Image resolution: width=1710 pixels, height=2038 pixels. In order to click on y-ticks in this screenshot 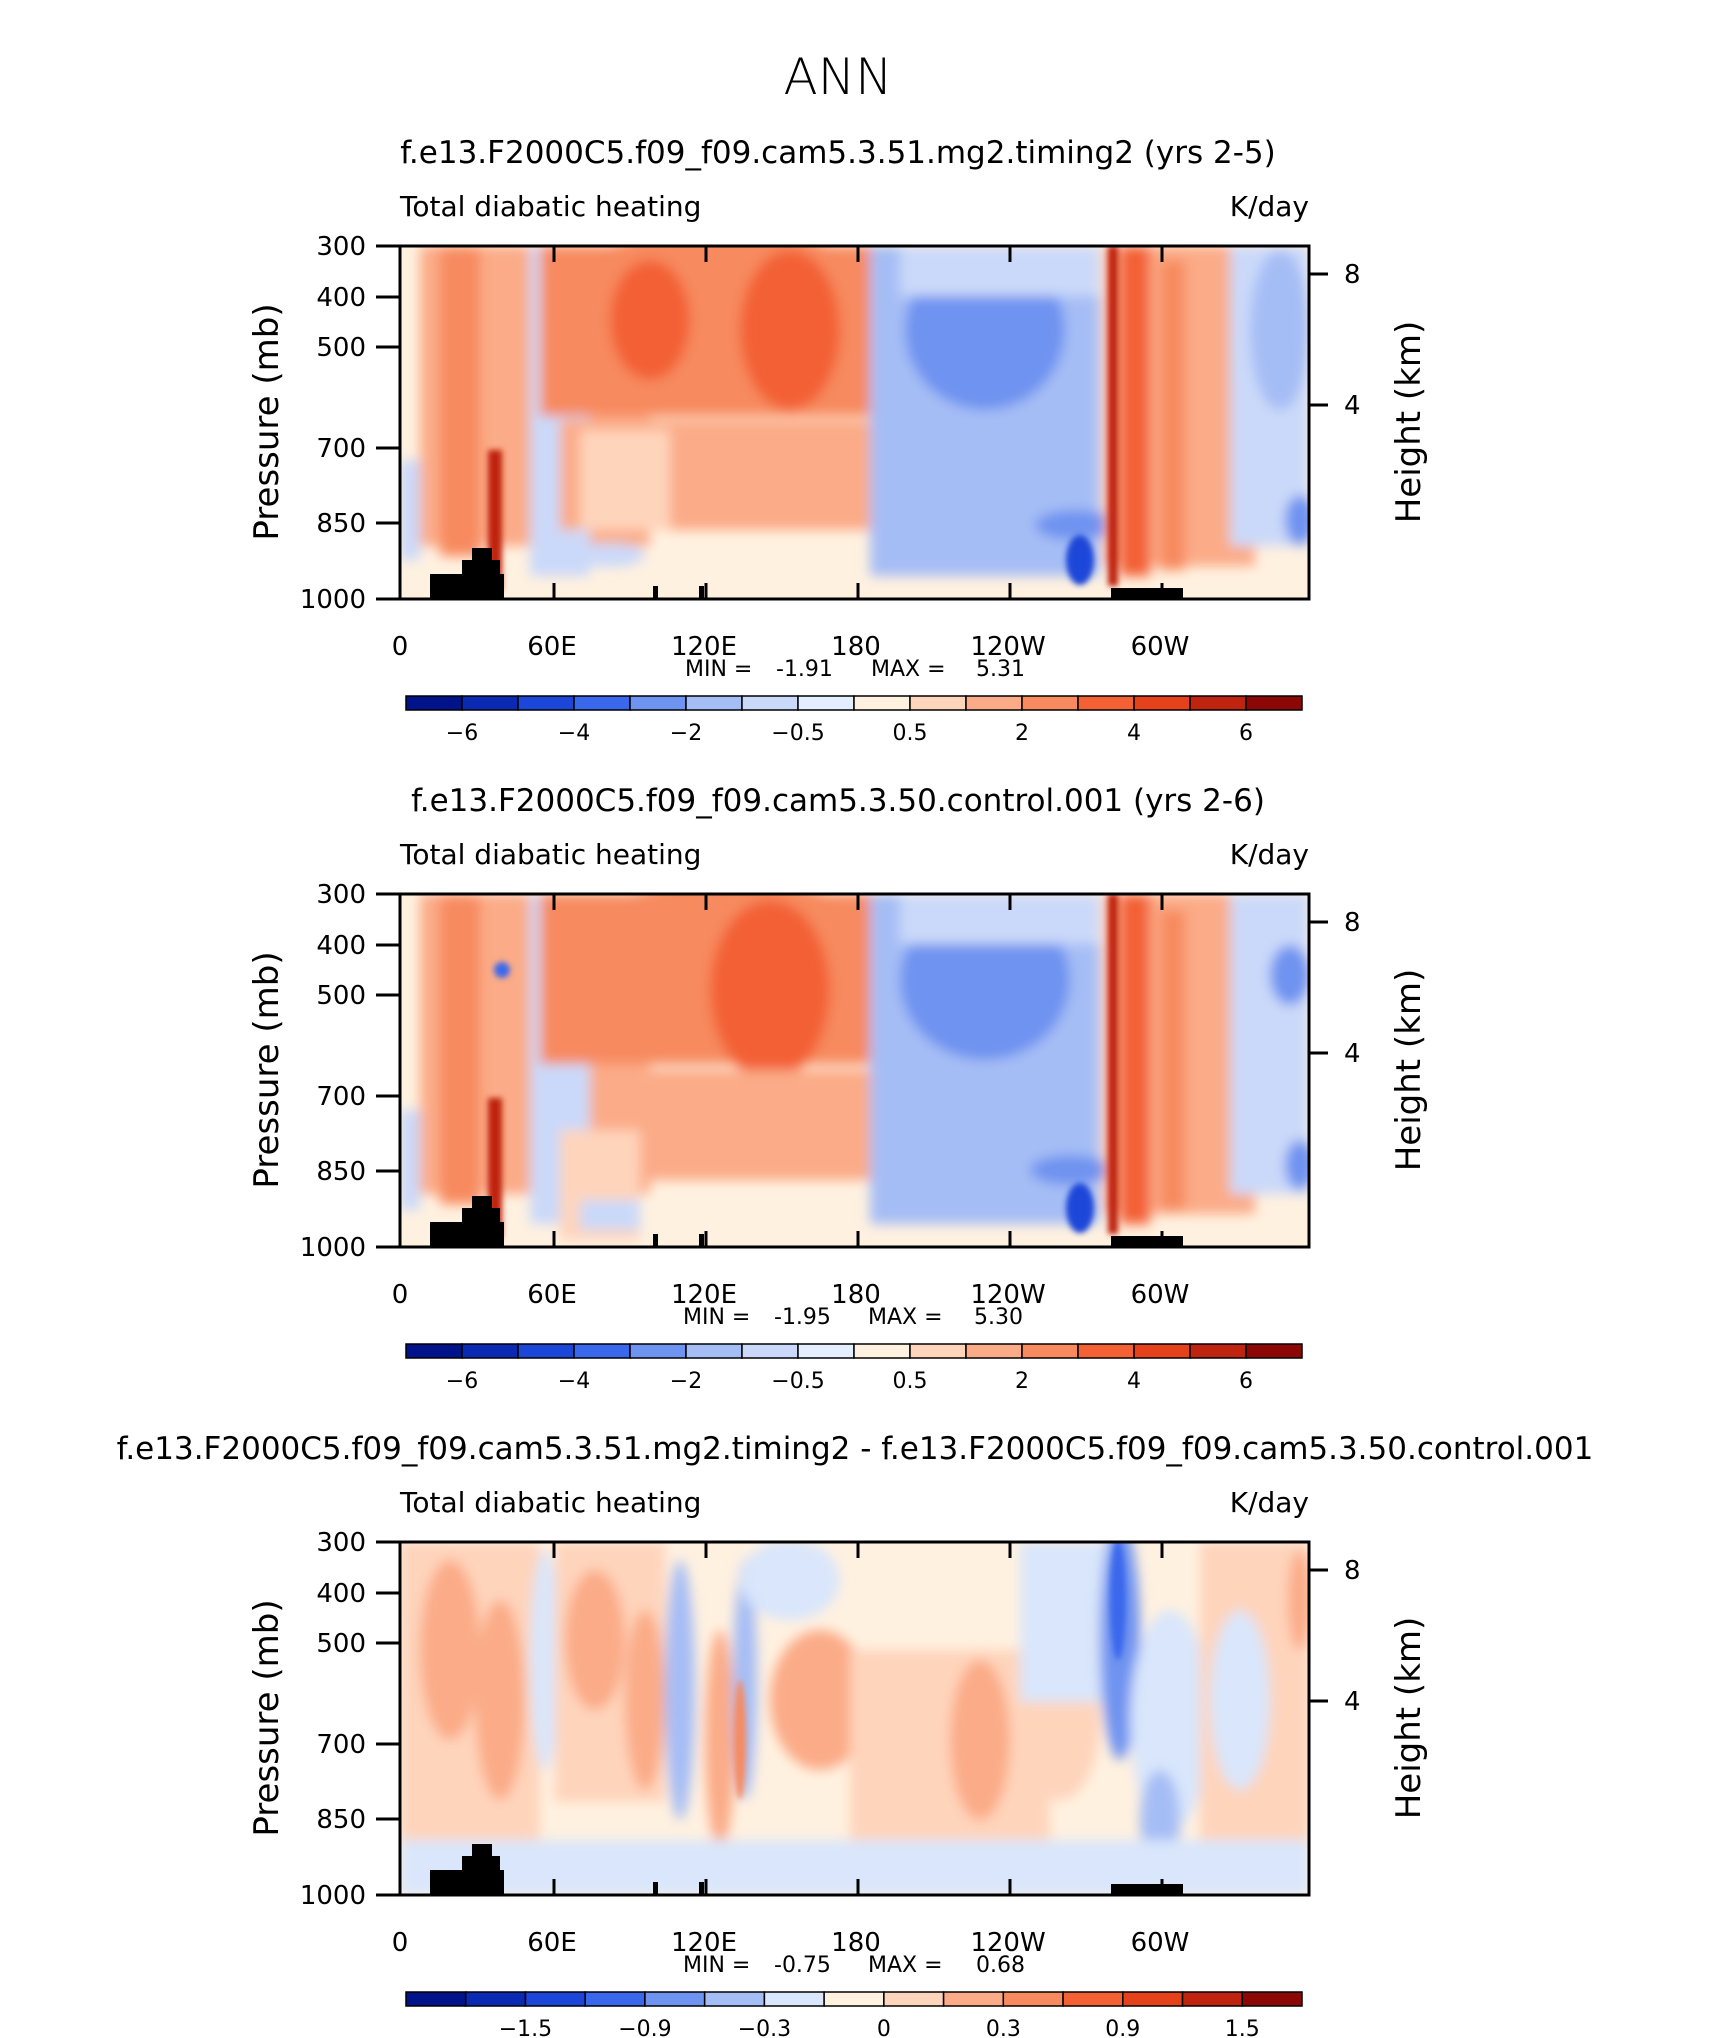, I will do `click(852, 422)`.